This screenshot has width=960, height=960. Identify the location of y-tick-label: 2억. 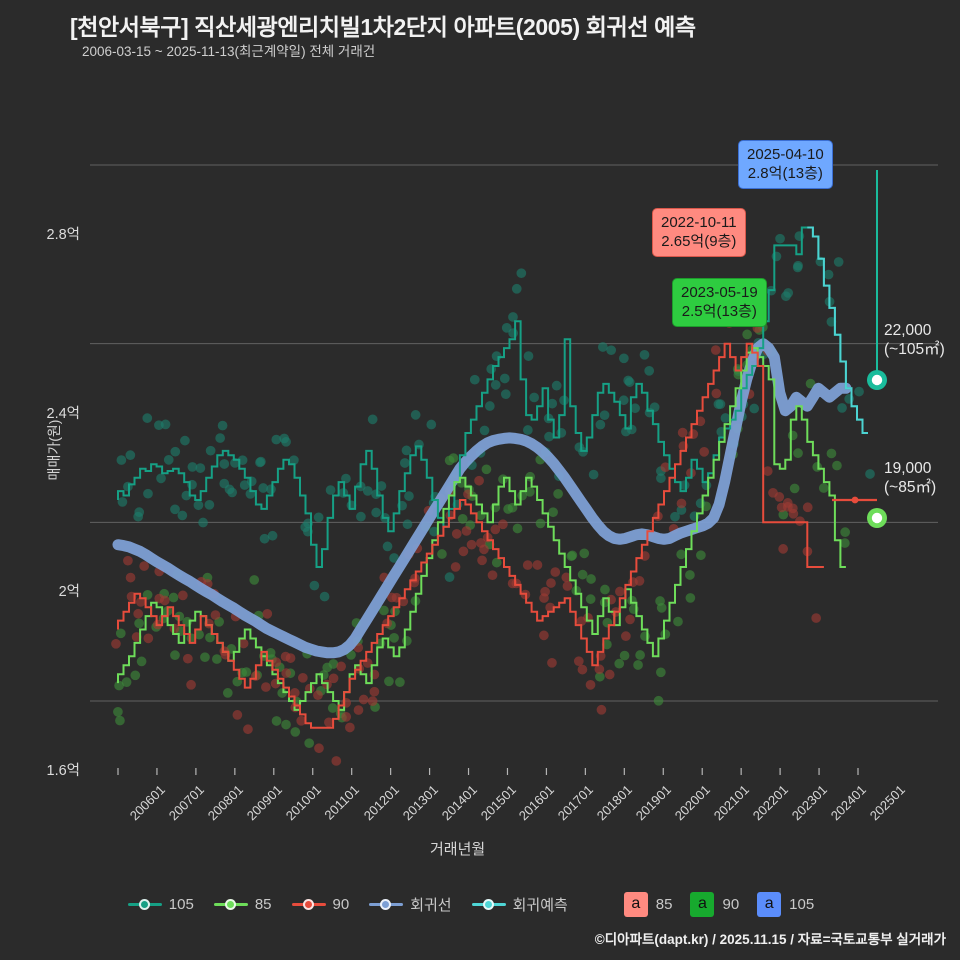
(69, 592).